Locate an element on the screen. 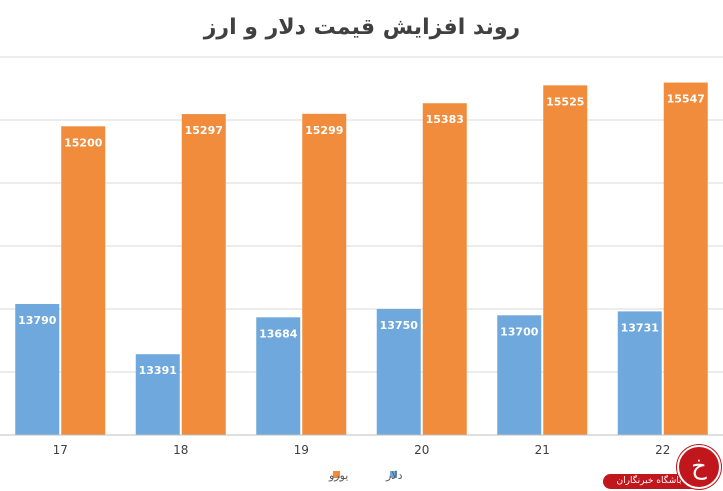 Image resolution: width=723 pixels, height=491 pixels. legend-label-euro: یورو is located at coordinates (338, 475).